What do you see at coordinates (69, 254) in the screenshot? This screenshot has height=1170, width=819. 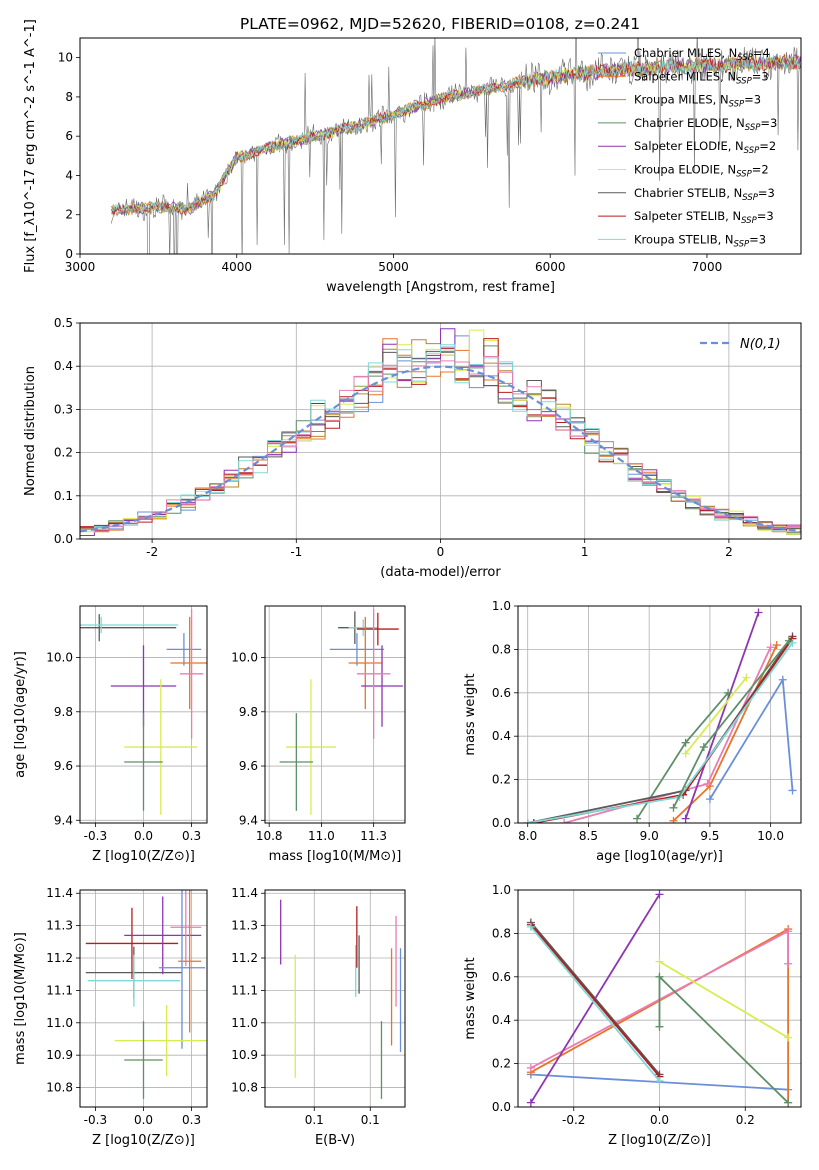 I see `y-tick-label: 0` at bounding box center [69, 254].